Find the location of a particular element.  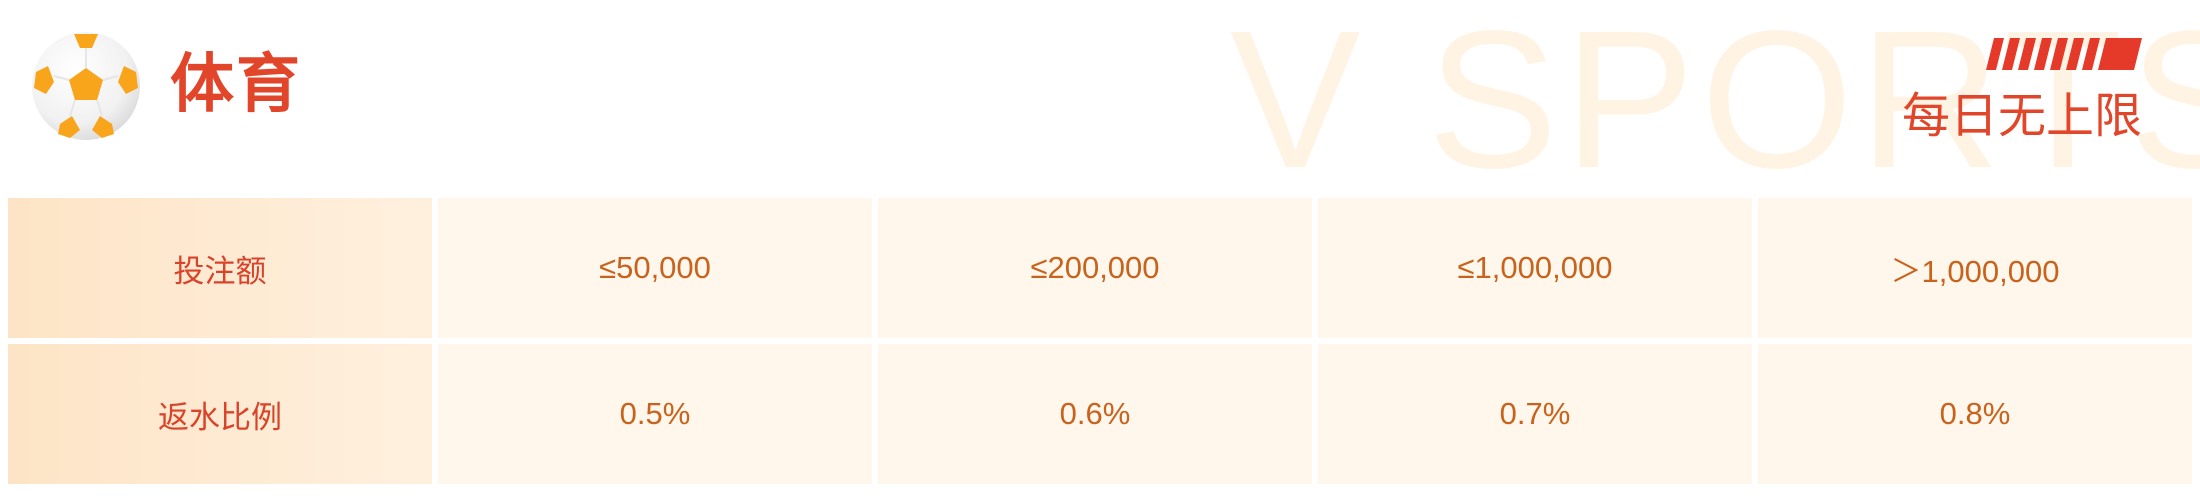

table-cell: 0.5% is located at coordinates (655, 414).